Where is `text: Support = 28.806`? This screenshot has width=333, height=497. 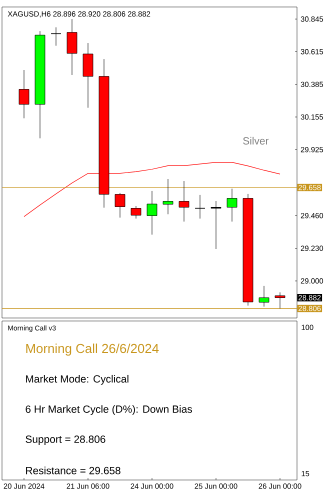
text: Support = 28.806 is located at coordinates (66, 440).